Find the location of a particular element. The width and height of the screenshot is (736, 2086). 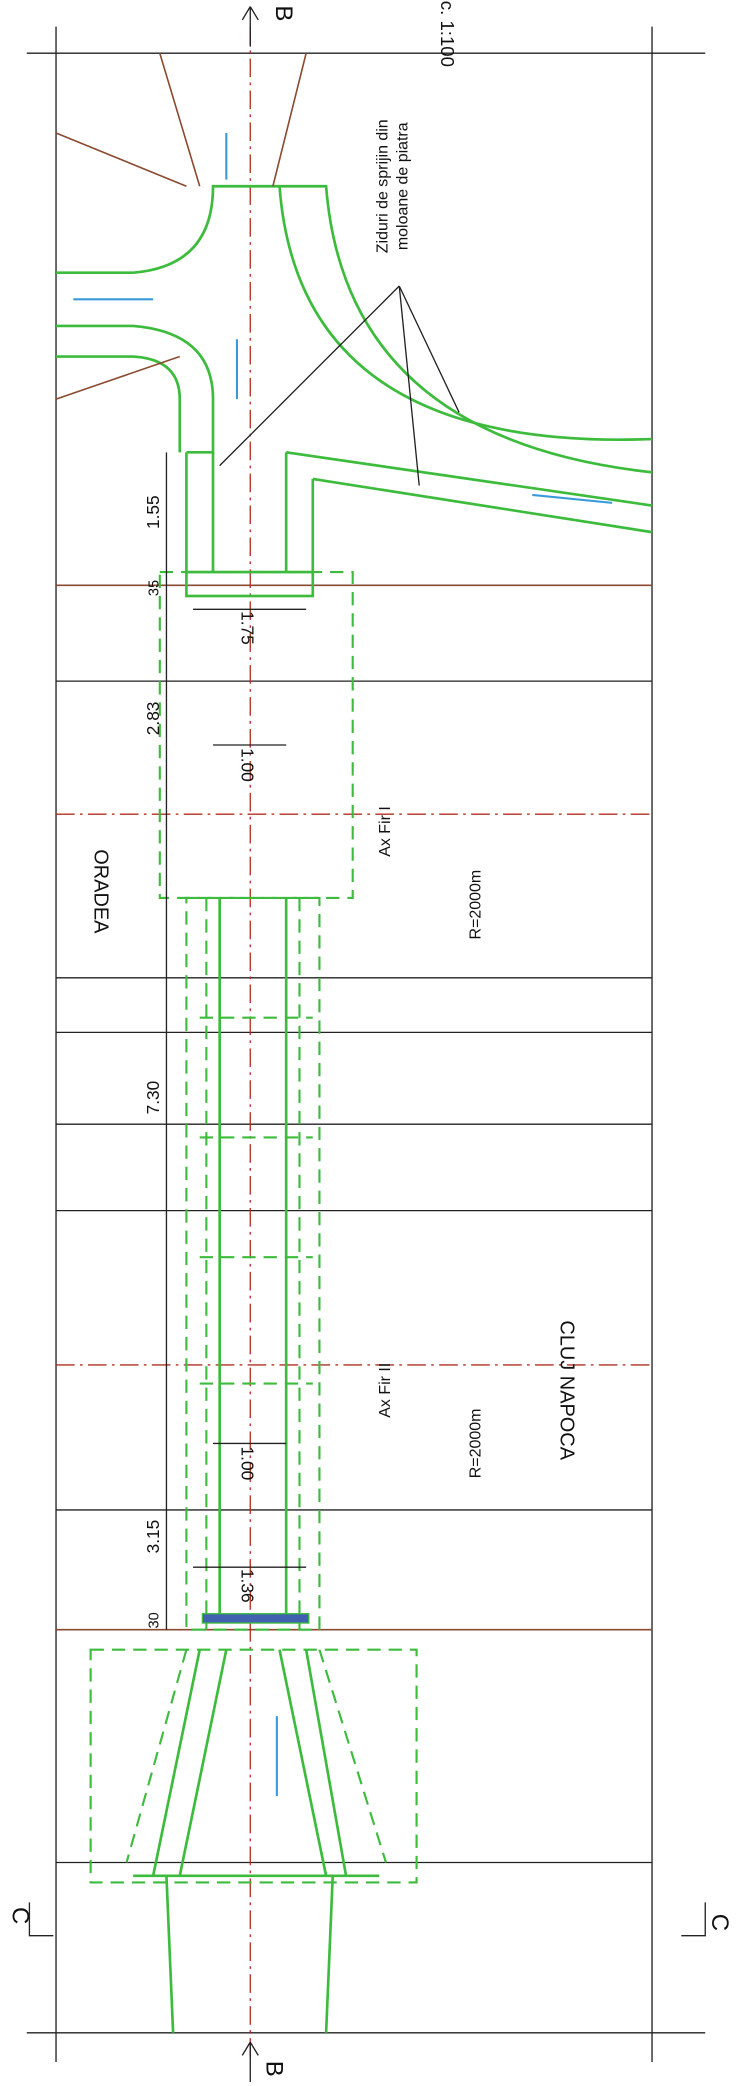

label: Ax Fir I is located at coordinates (385, 831).